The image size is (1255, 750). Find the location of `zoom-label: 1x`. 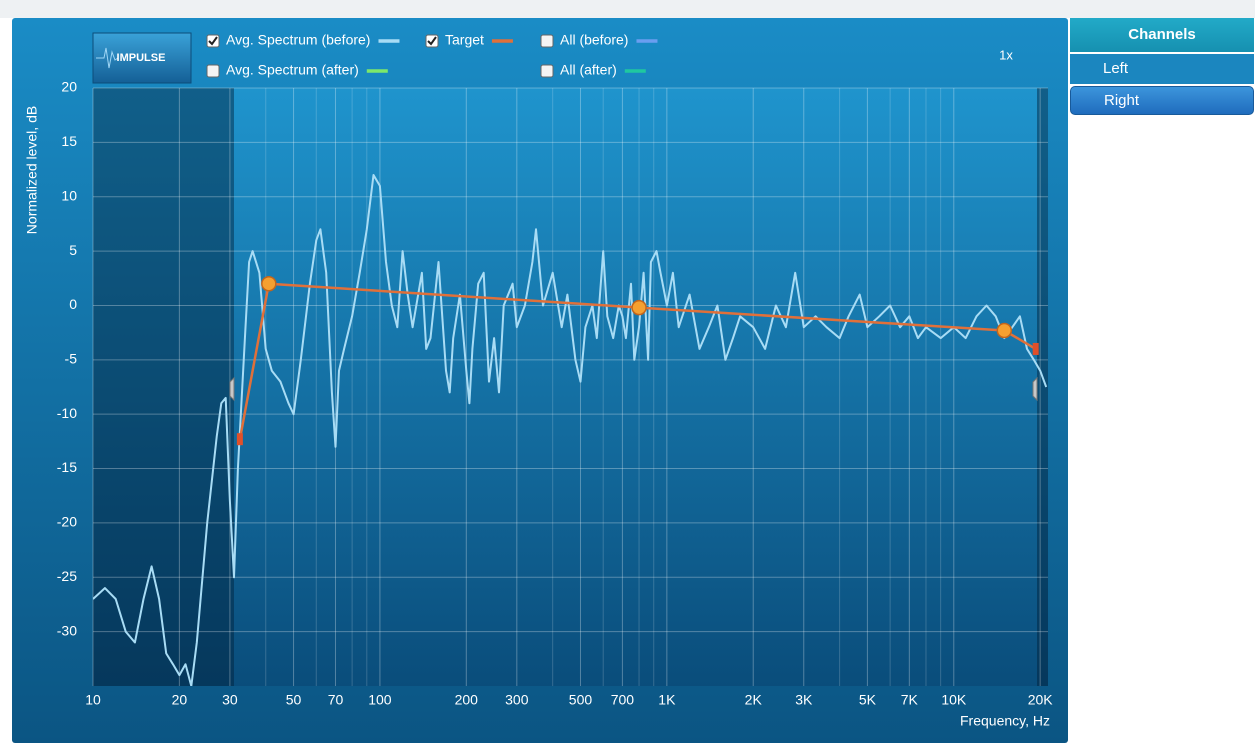

zoom-label: 1x is located at coordinates (1006, 54).